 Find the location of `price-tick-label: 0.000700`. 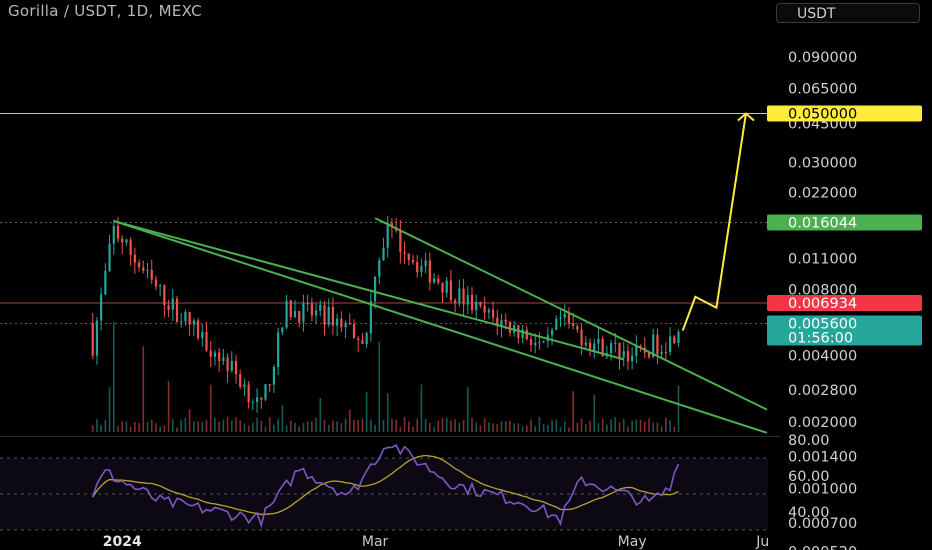

price-tick-label: 0.000700 is located at coordinates (822, 524).